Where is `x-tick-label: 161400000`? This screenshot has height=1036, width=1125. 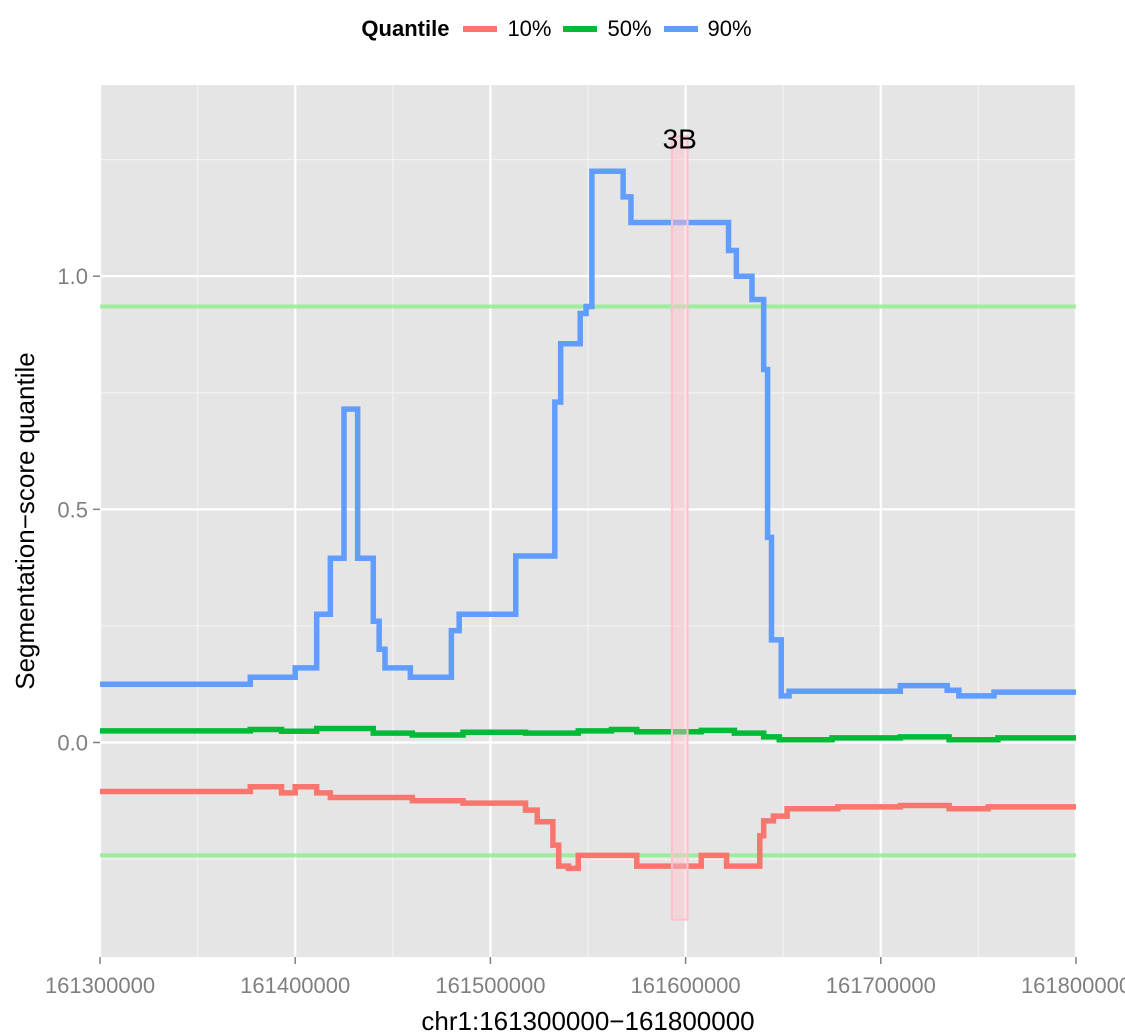
x-tick-label: 161400000 is located at coordinates (295, 985).